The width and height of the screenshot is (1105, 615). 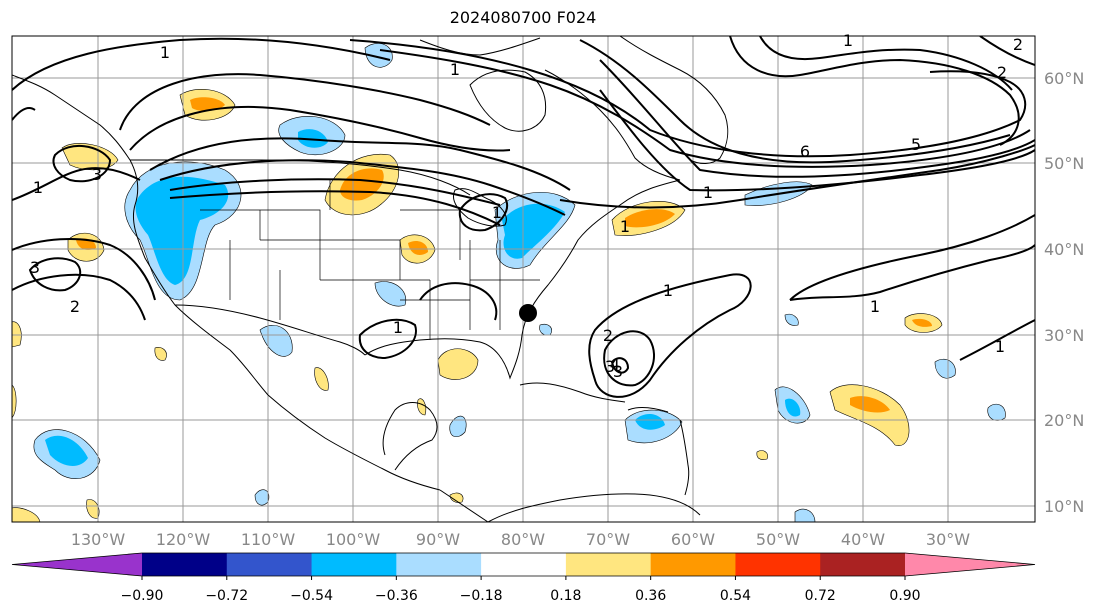 What do you see at coordinates (378, 55) in the screenshot?
I see `neg-anomaly-hudson` at bounding box center [378, 55].